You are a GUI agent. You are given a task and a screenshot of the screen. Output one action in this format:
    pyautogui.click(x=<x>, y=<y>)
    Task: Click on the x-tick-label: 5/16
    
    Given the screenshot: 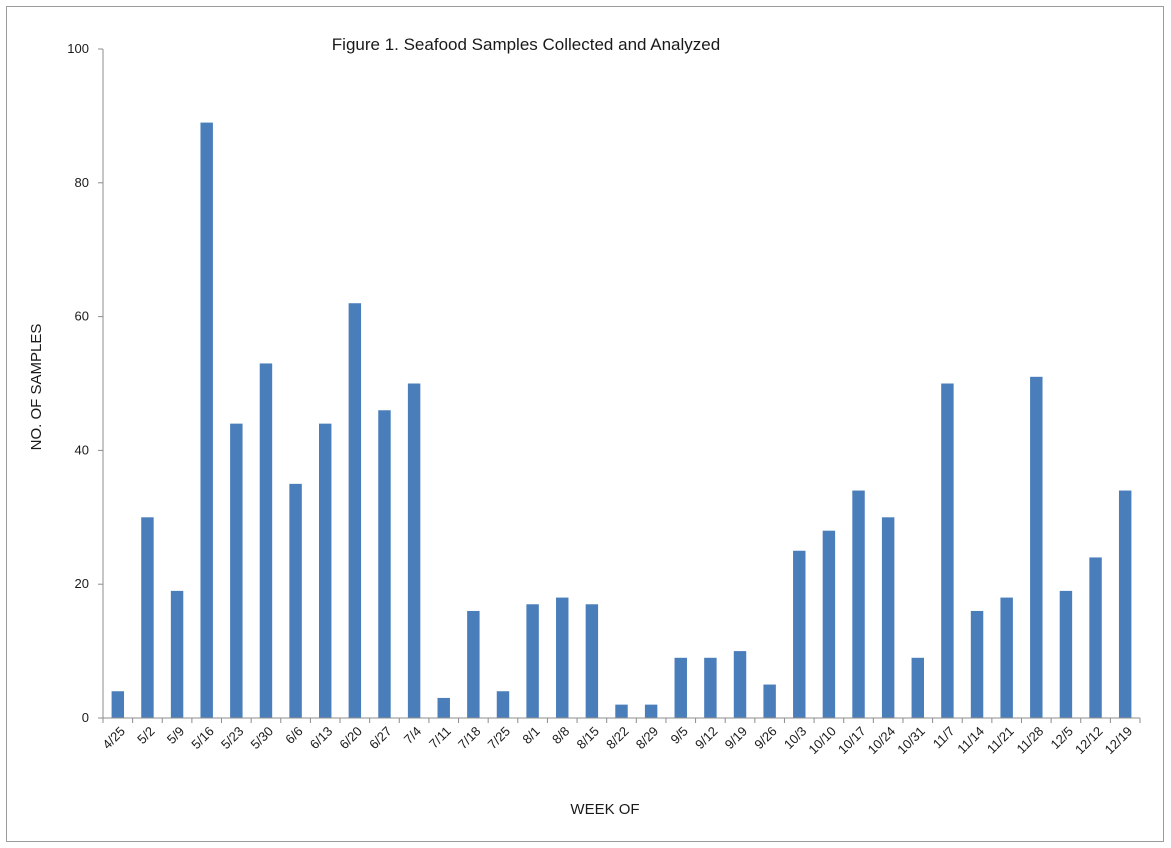 What is the action you would take?
    pyautogui.click(x=202, y=738)
    